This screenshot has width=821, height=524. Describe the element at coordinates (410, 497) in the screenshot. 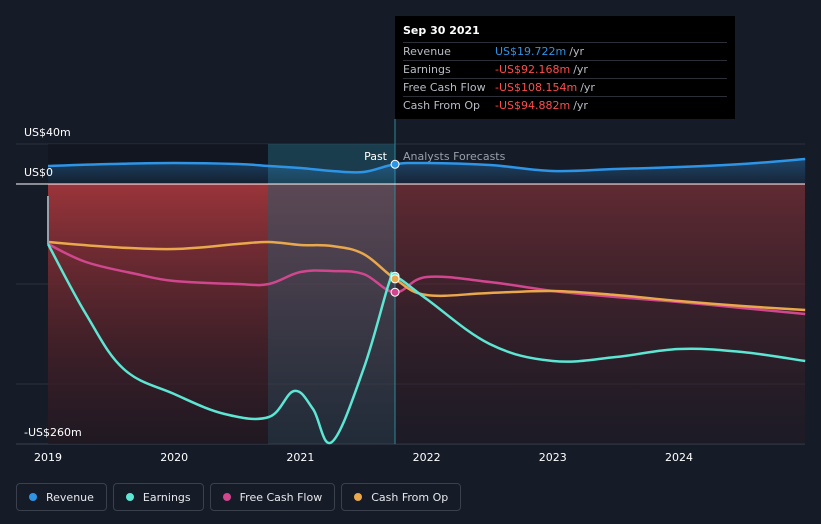

I see `legend-label: Cash From Op` at that location.